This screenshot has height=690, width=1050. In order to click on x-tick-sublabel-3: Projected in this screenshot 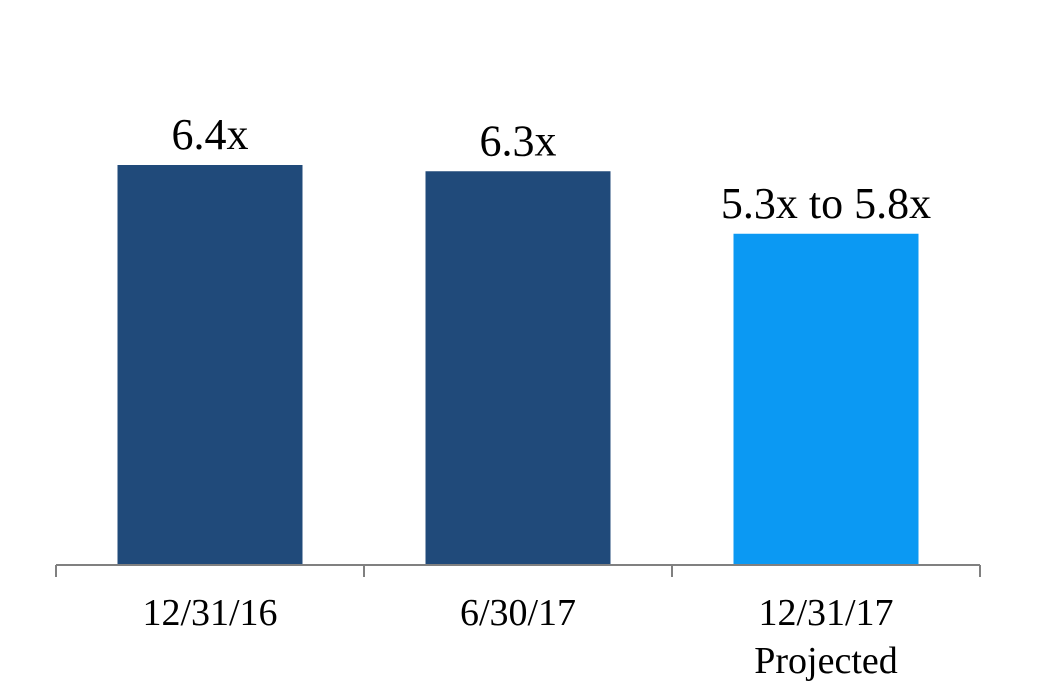, I will do `click(826, 661)`.